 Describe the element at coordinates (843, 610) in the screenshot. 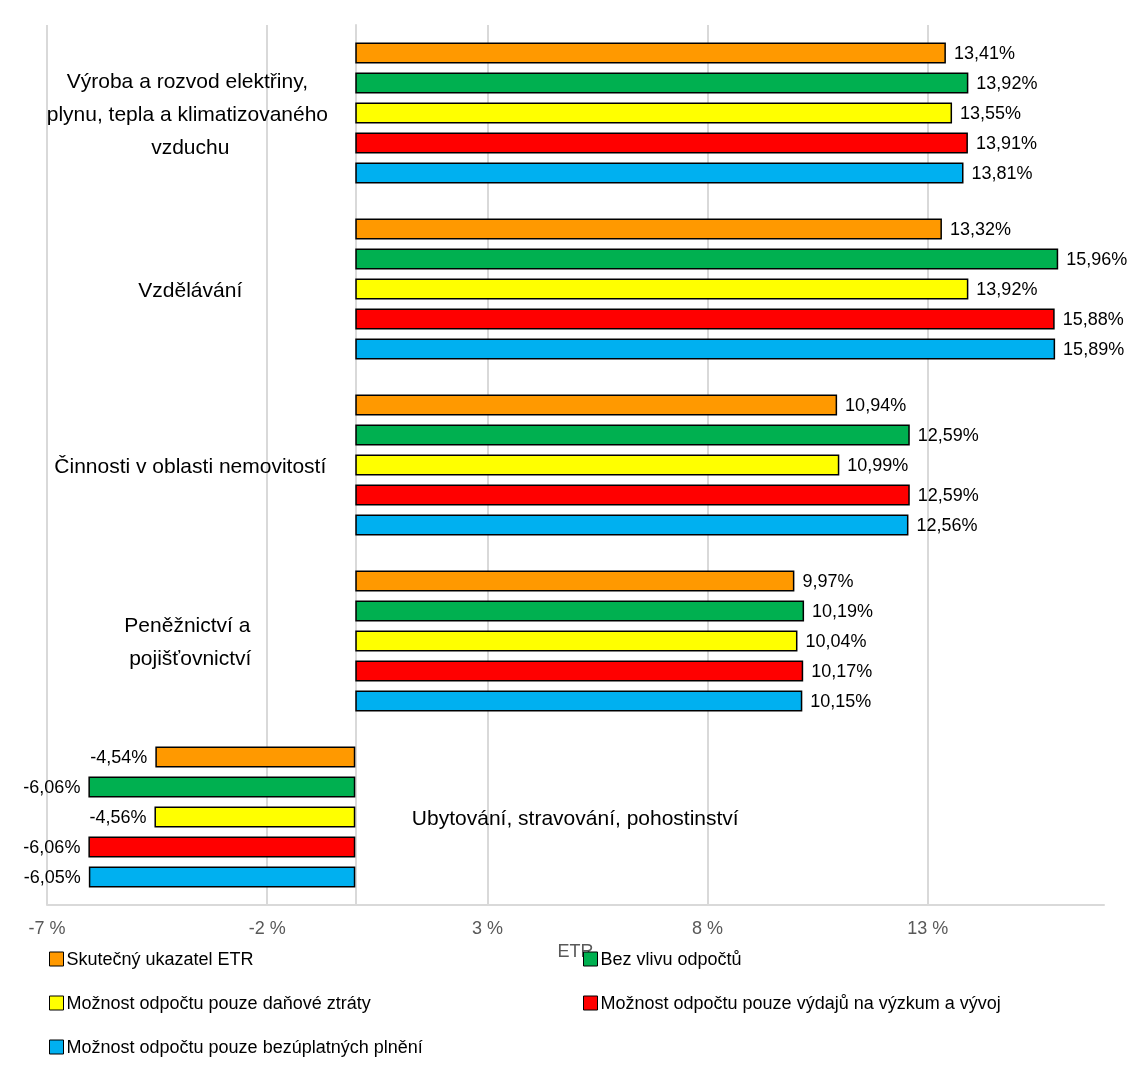

I see `data-label: 10,19%` at that location.